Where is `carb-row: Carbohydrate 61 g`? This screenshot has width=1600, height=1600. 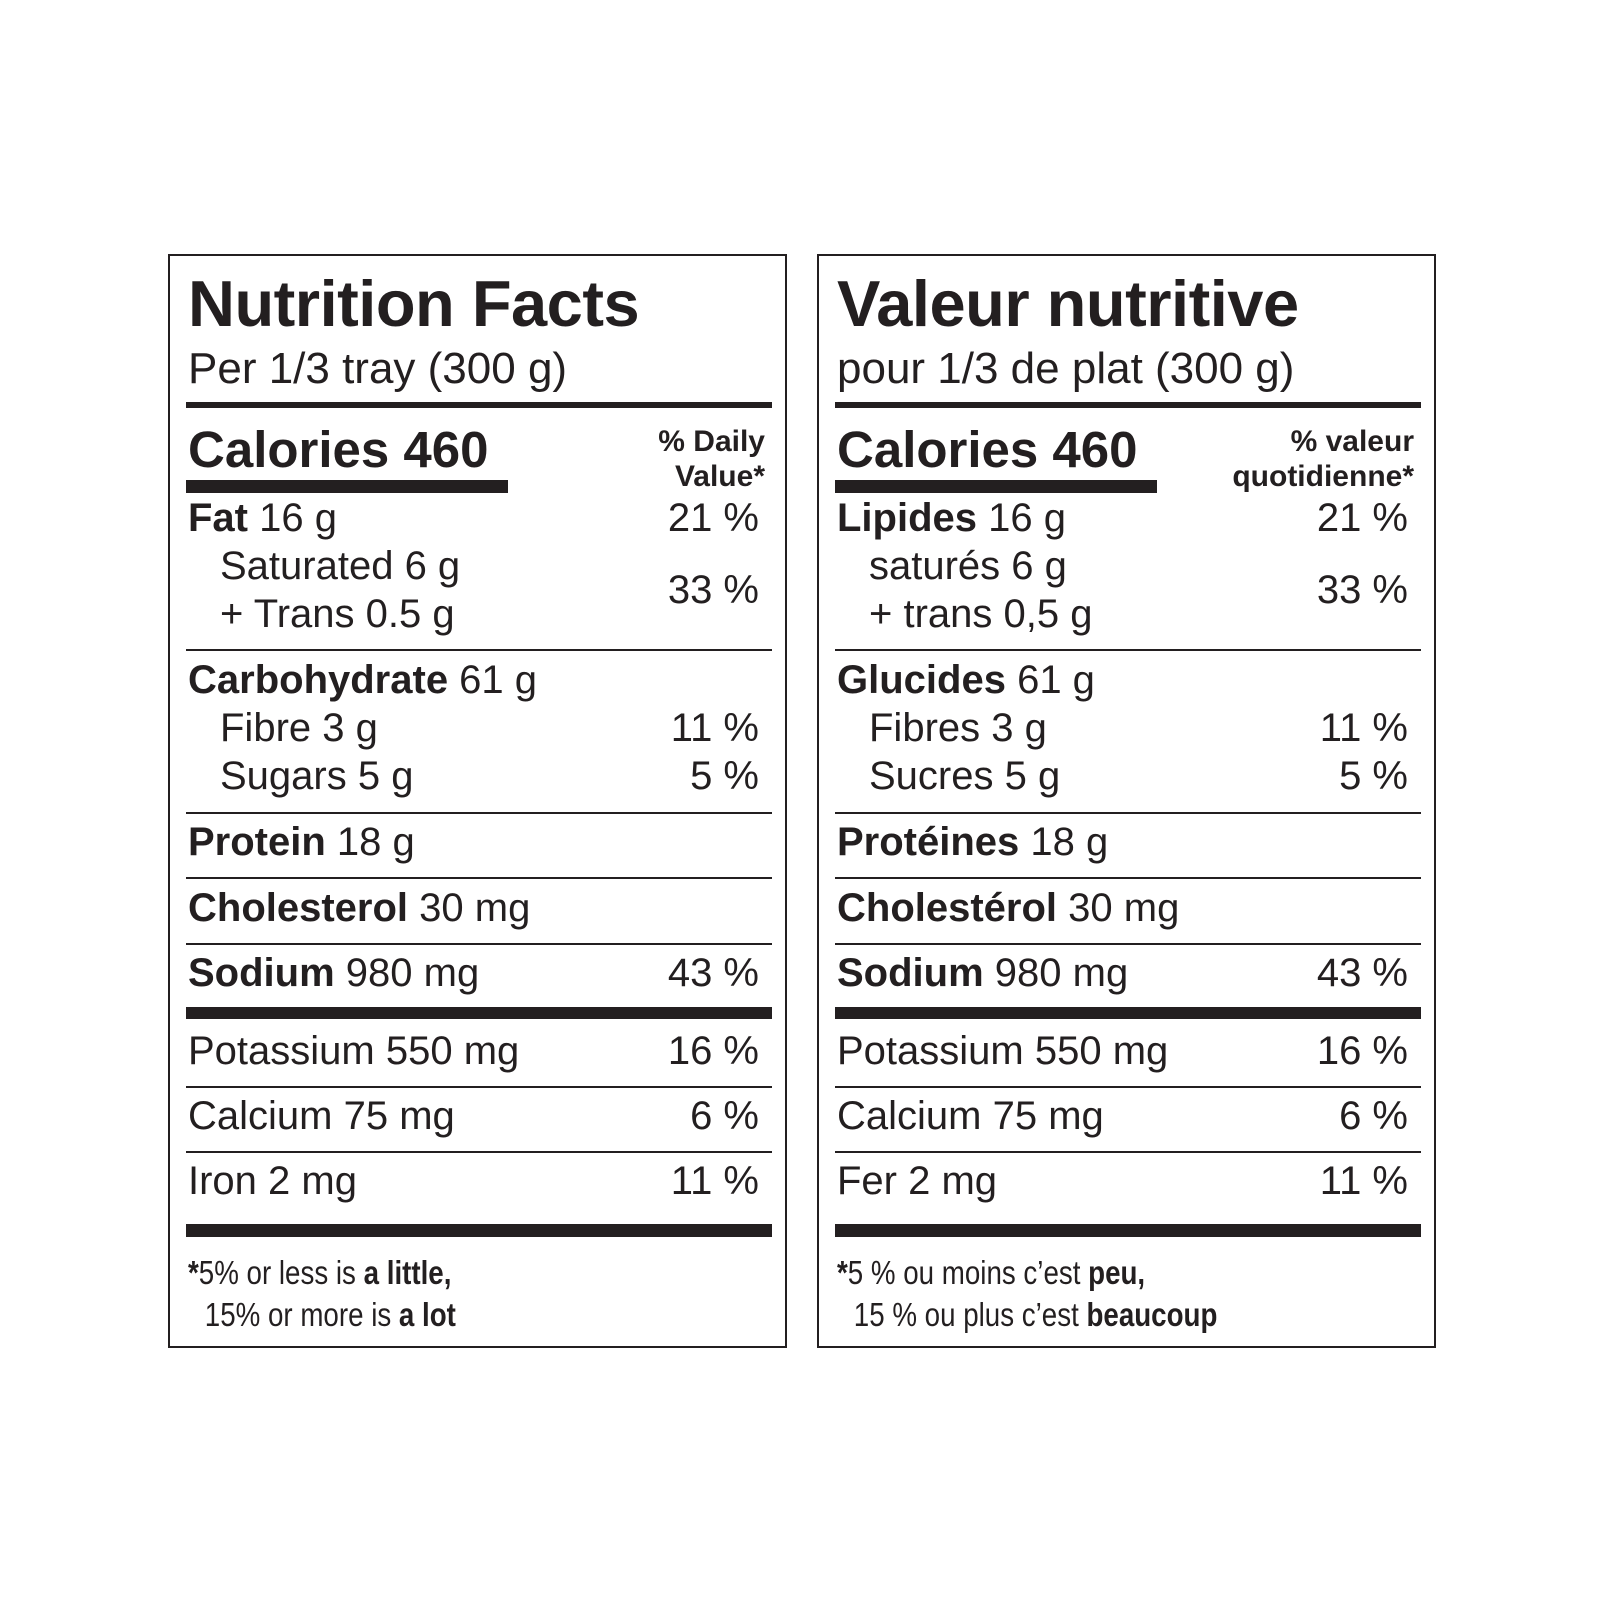
carb-row: Carbohydrate 61 g is located at coordinates (362, 680).